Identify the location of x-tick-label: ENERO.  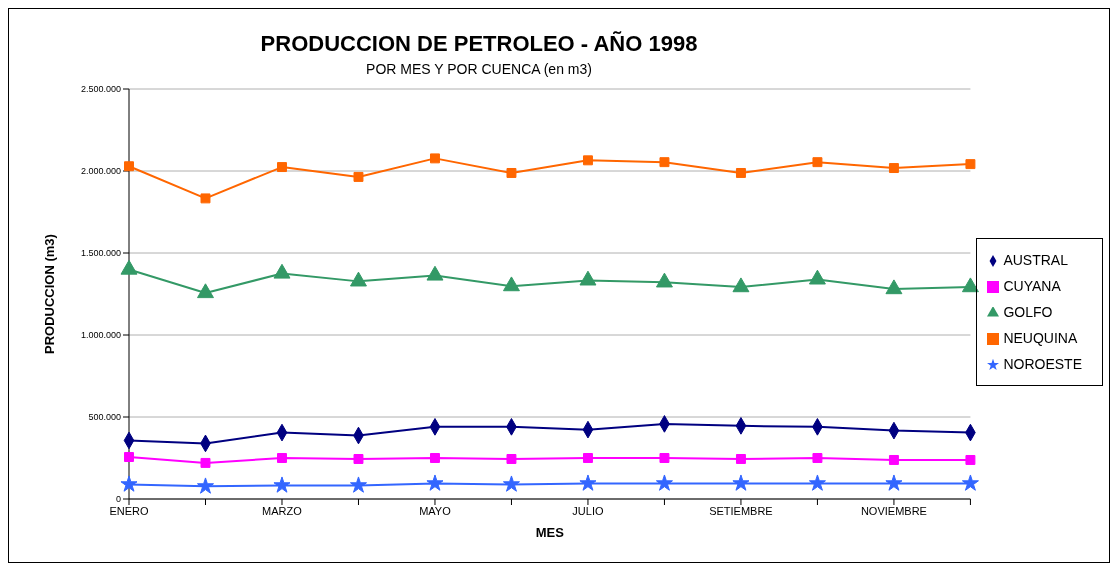
(129, 510).